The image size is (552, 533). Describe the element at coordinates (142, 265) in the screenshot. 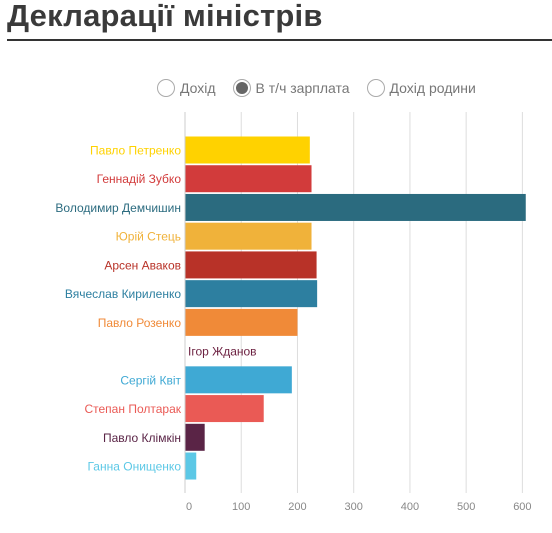

I see `category-label: Арсен Аваков` at that location.